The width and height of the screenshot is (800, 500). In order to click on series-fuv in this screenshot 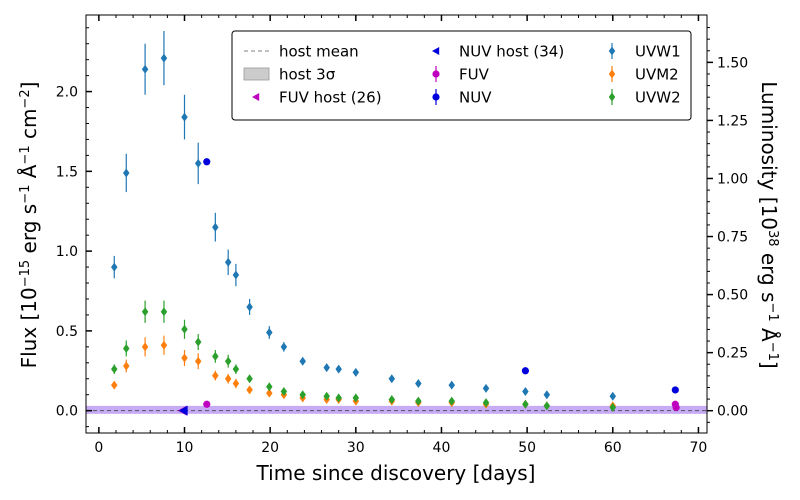, I will do `click(441, 406)`.